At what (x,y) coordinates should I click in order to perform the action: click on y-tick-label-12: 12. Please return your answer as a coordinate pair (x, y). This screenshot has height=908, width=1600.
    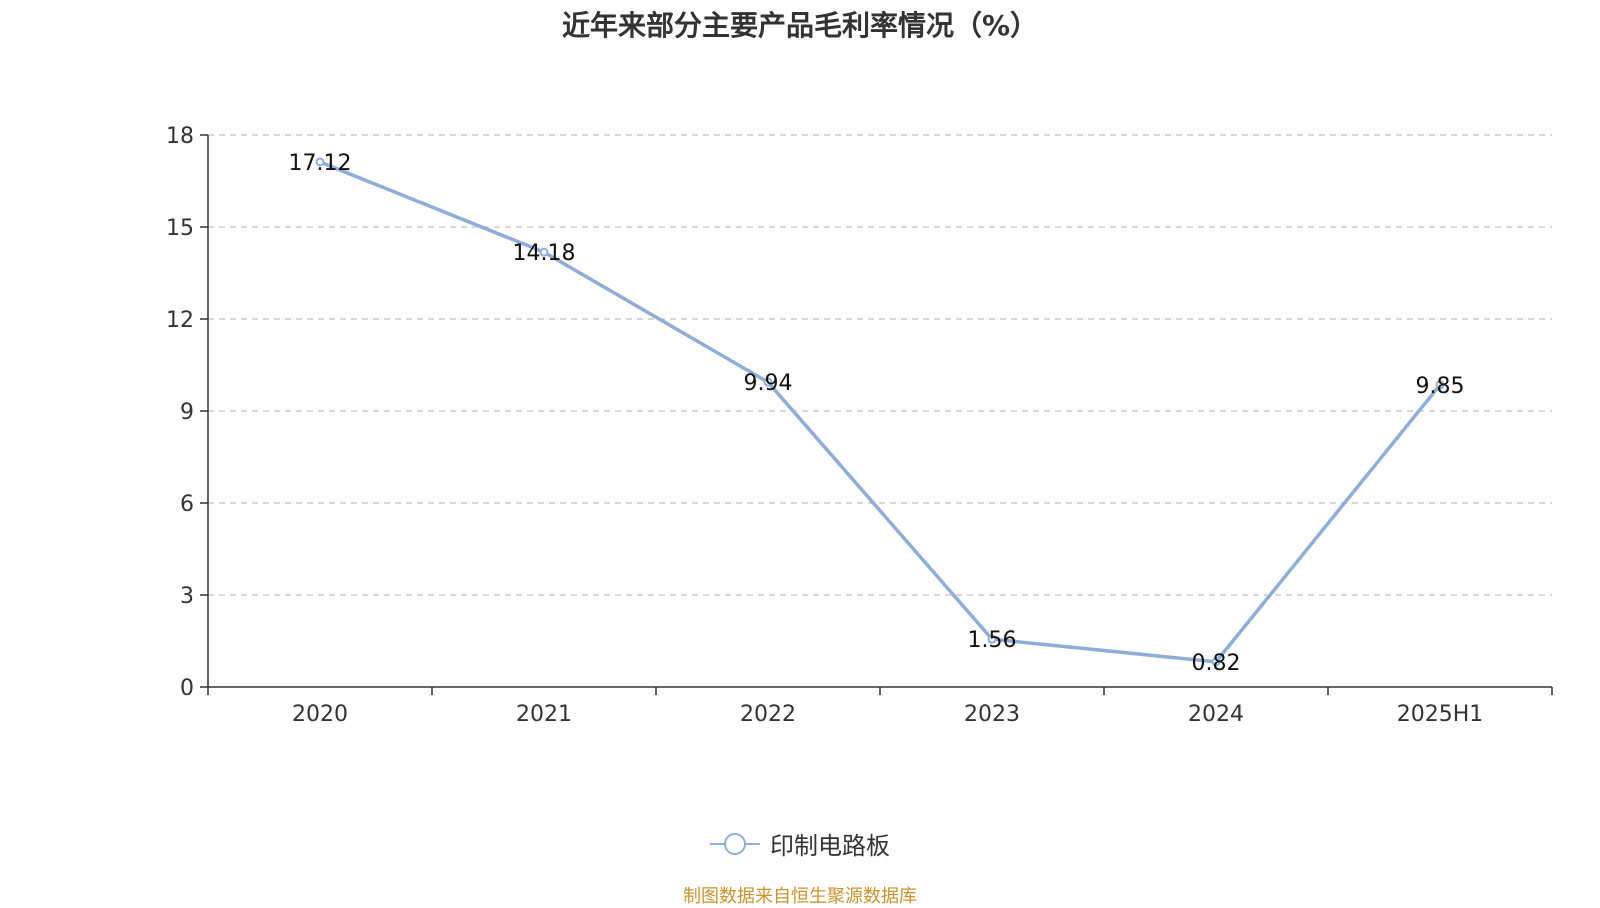
    Looking at the image, I should click on (180, 320).